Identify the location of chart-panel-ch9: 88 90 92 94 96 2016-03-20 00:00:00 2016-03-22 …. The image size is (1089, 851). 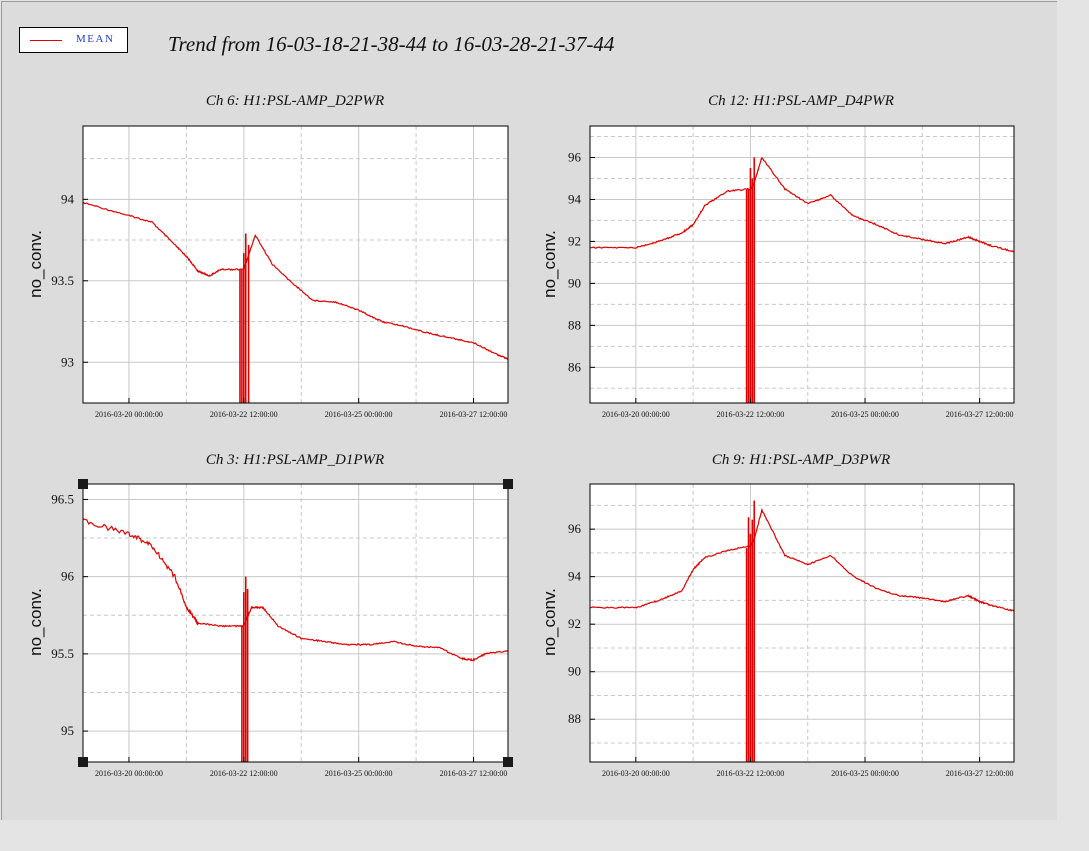
(791, 630).